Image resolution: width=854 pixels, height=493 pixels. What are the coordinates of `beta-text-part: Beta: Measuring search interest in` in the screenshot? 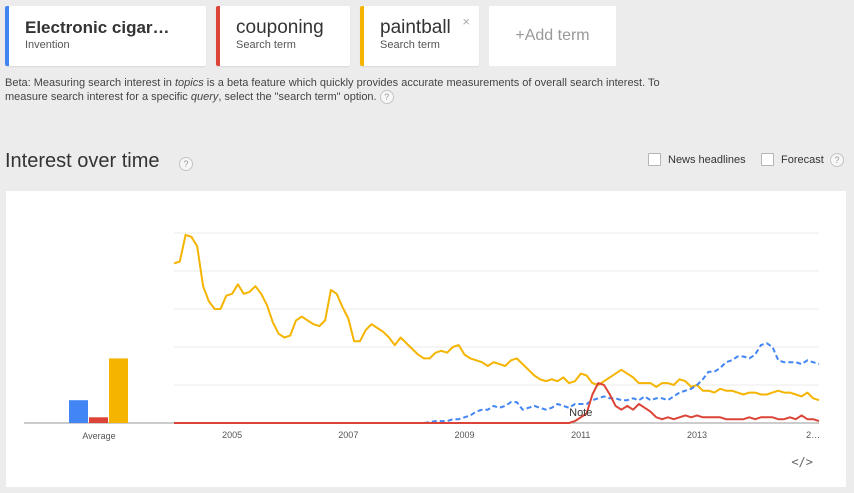 It's located at (90, 83).